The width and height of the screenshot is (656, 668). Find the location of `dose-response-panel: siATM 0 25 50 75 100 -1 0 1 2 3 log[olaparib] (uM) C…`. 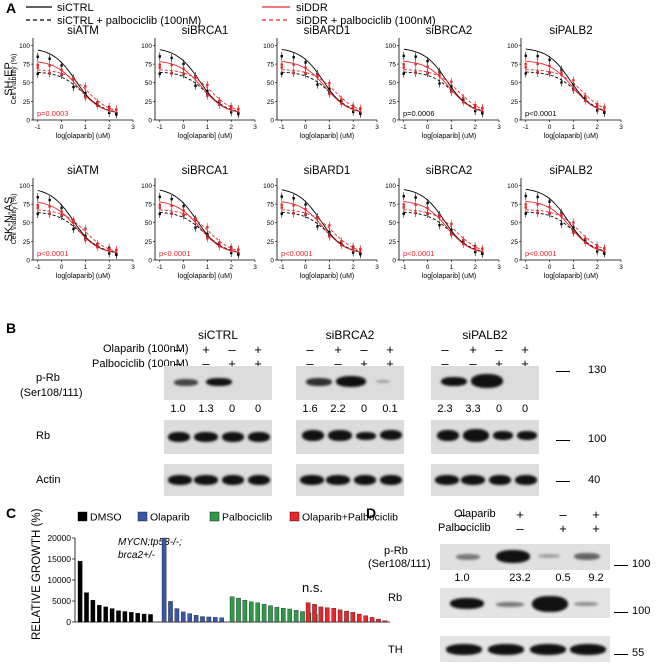

dose-response-panel: siATM 0 25 50 75 100 -1 0 1 2 3 log[olaparib] (uM) C… is located at coordinates (73, 222).